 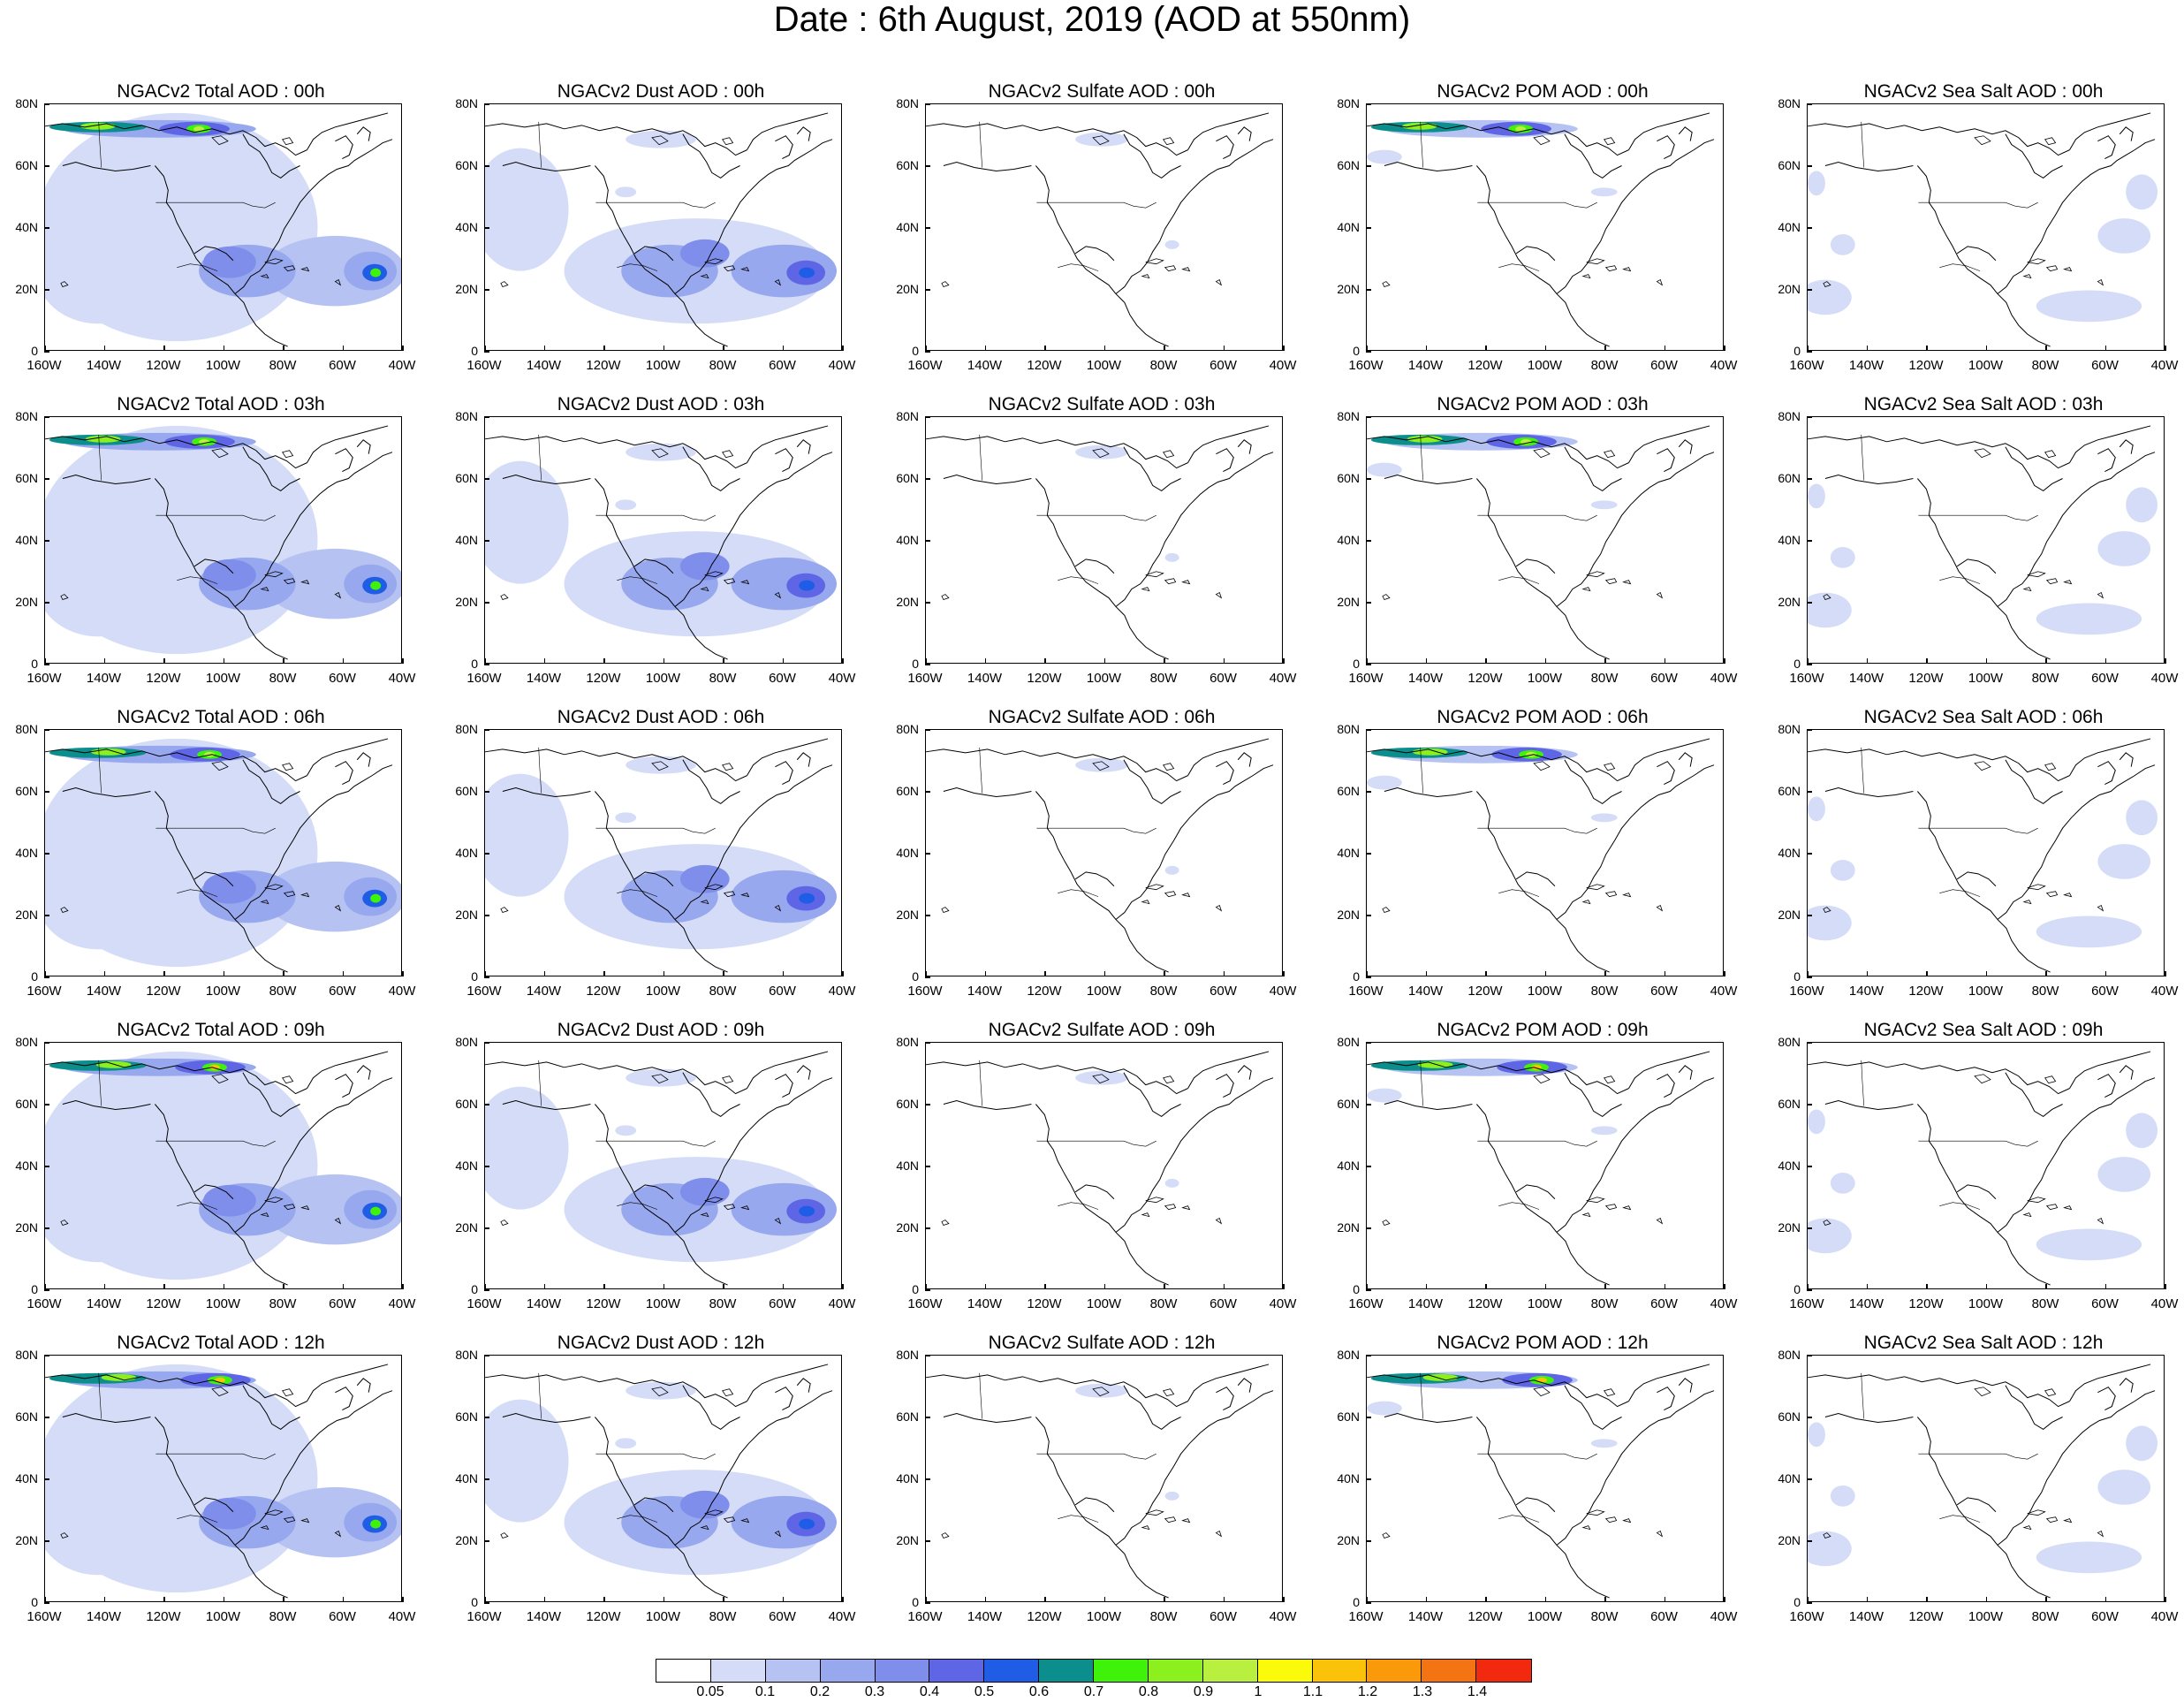 What do you see at coordinates (1664, 1303) in the screenshot?
I see `longitude-tick-label: 60W` at bounding box center [1664, 1303].